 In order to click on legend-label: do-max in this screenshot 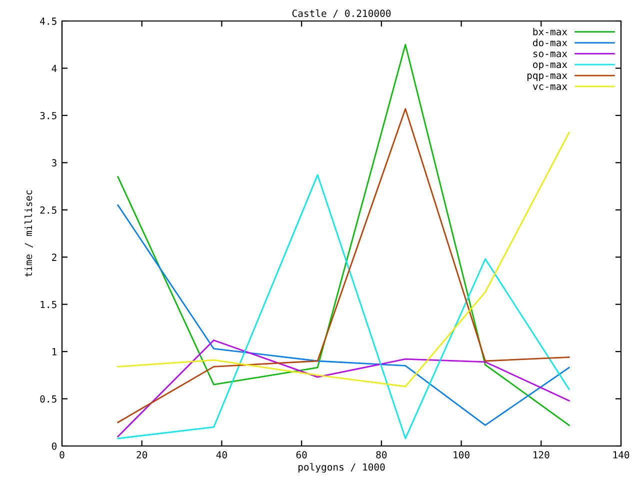, I will do `click(550, 42)`.